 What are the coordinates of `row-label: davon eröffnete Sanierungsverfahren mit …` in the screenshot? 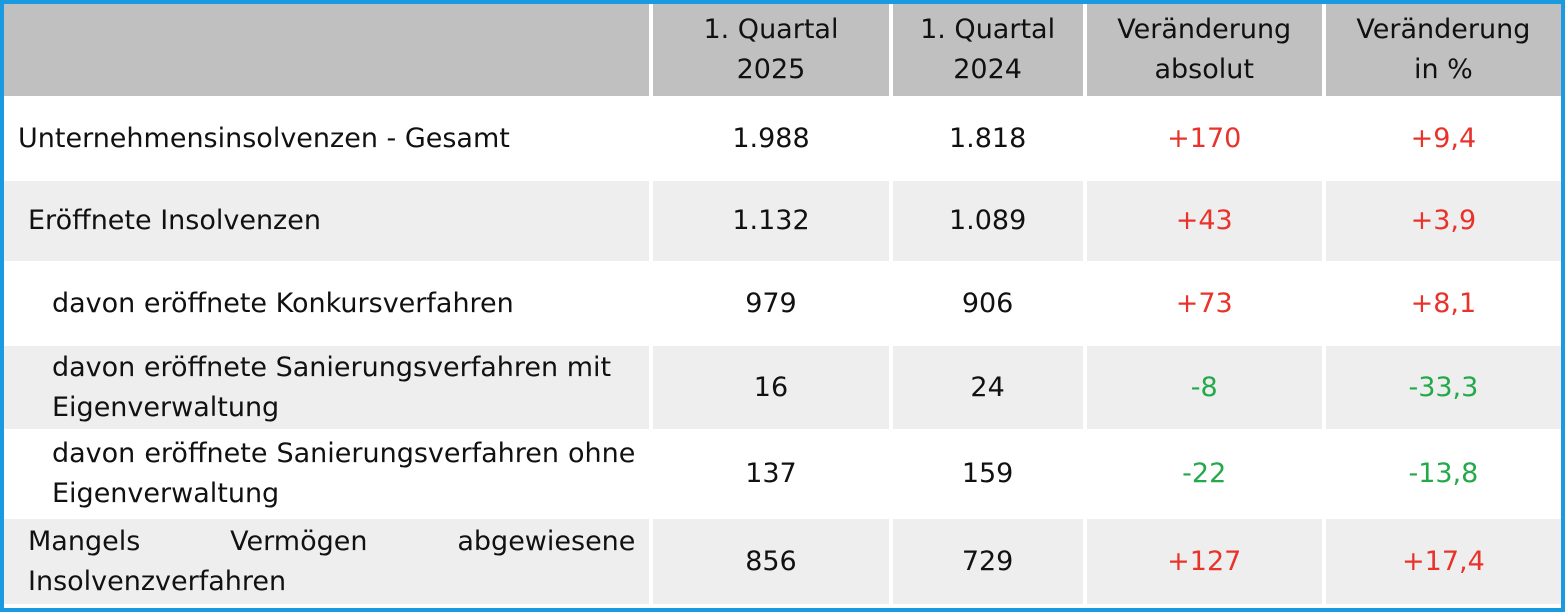 It's located at (327, 387).